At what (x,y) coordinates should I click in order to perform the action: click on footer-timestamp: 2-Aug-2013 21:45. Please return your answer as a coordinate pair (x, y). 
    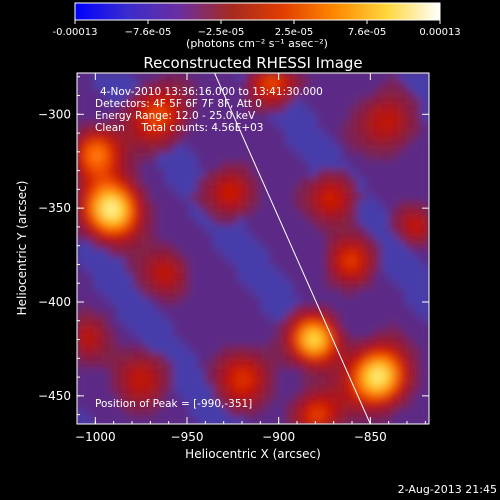
    Looking at the image, I should click on (447, 489).